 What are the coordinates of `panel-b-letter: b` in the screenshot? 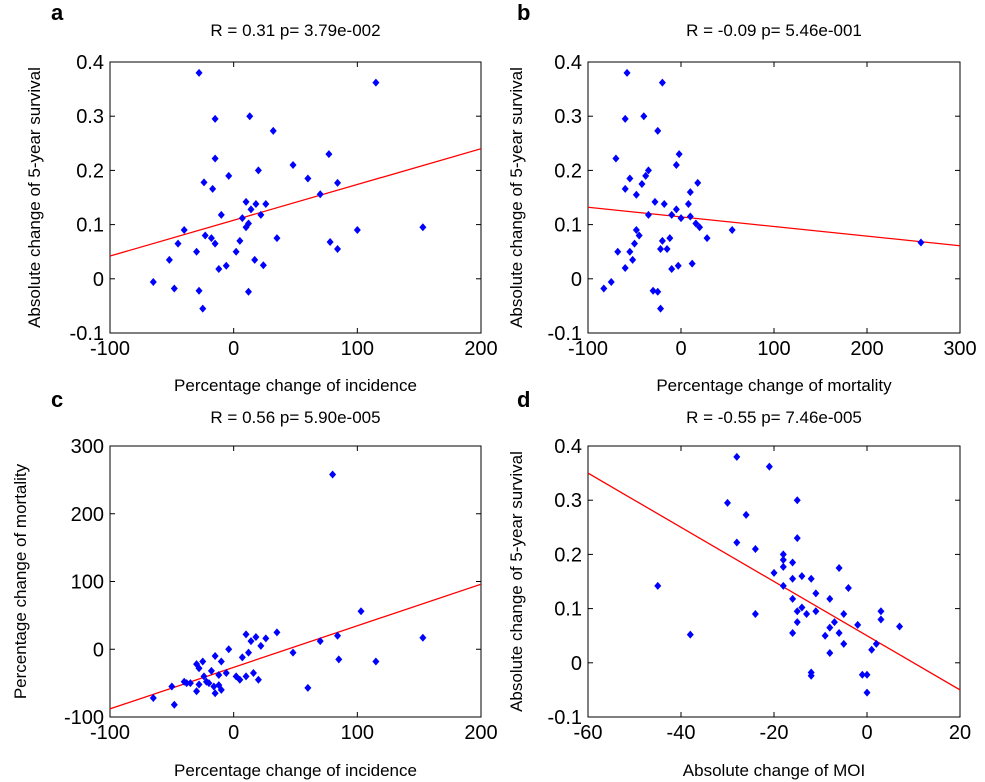 It's located at (523, 12).